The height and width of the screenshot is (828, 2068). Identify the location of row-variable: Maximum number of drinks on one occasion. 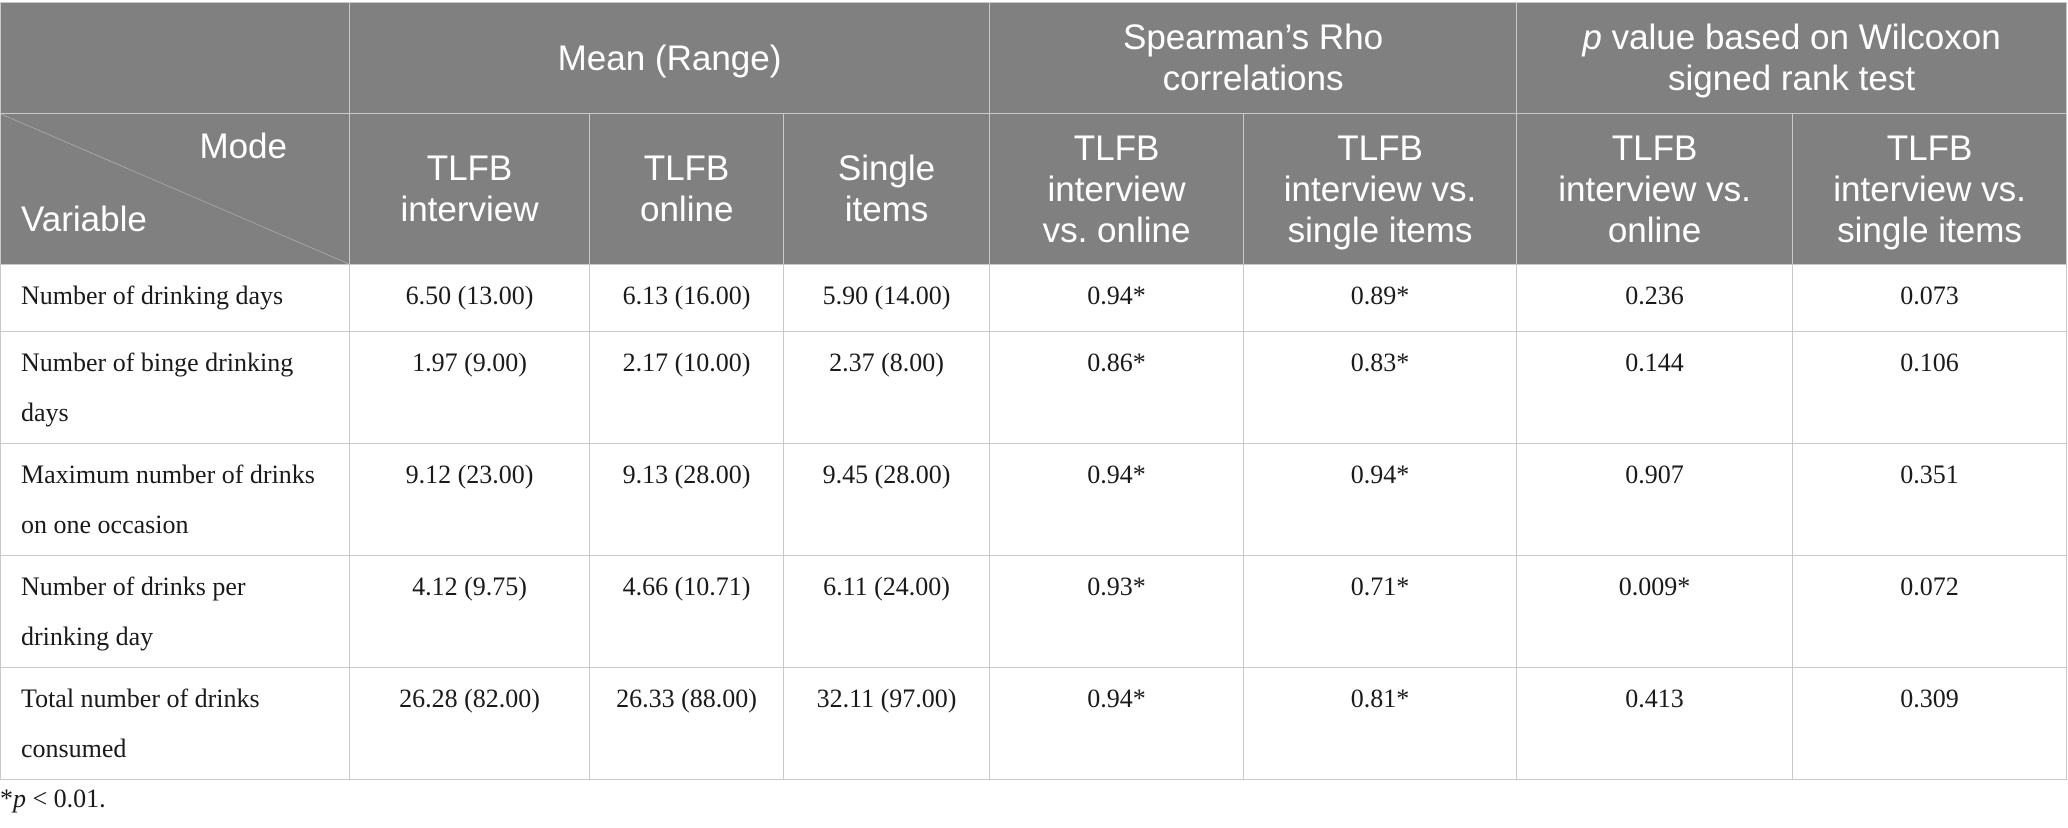
(175, 499).